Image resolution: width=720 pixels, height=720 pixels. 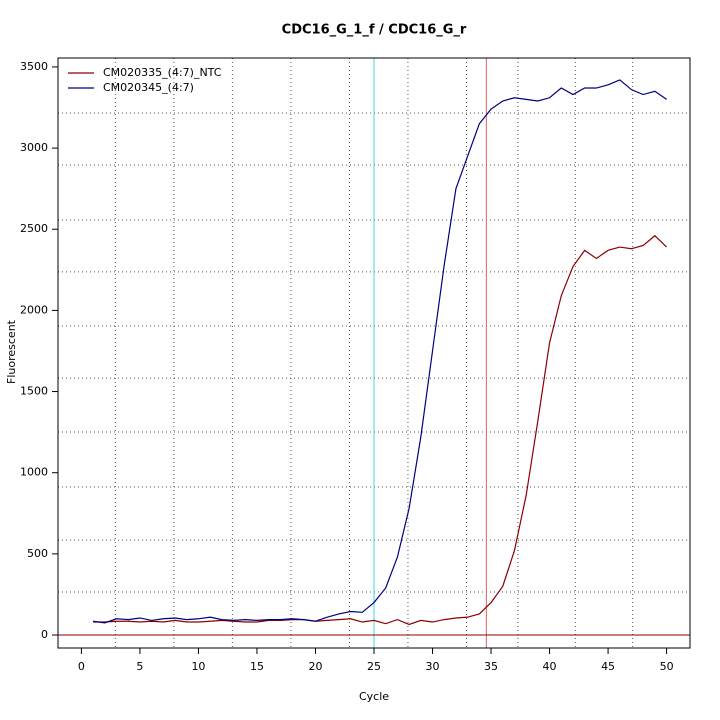 I want to click on y-tick-label: 3000, so click(x=34, y=147).